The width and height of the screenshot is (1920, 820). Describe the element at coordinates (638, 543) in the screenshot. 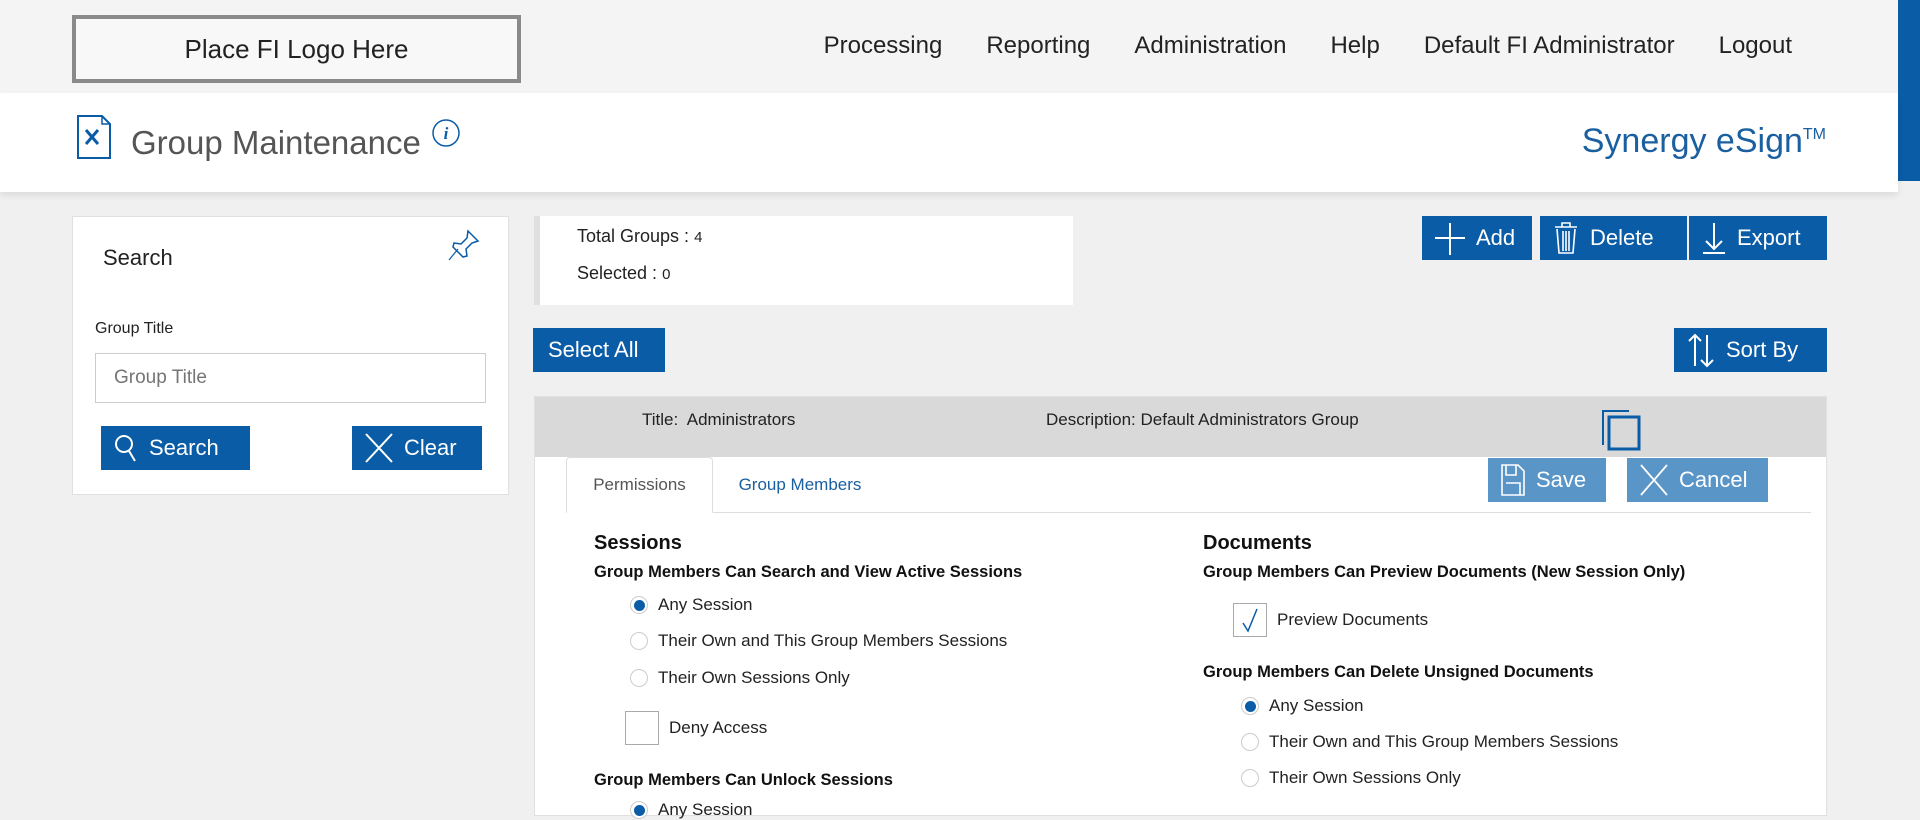

I see `sessions-heading: Sessions` at that location.